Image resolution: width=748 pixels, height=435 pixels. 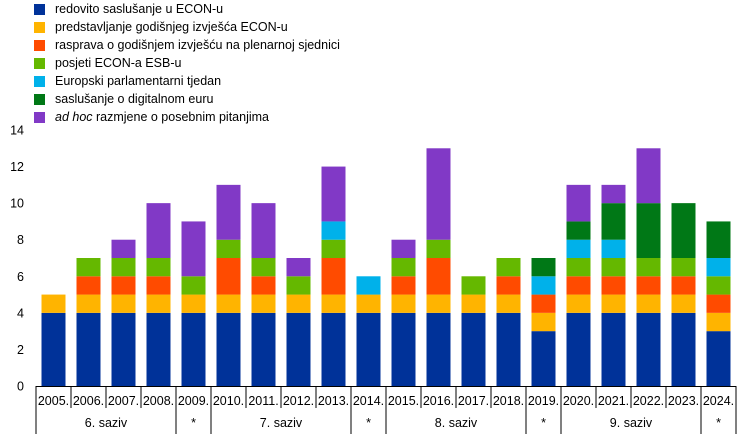 What do you see at coordinates (193, 401) in the screenshot?
I see `x-tick-label: 2009.` at bounding box center [193, 401].